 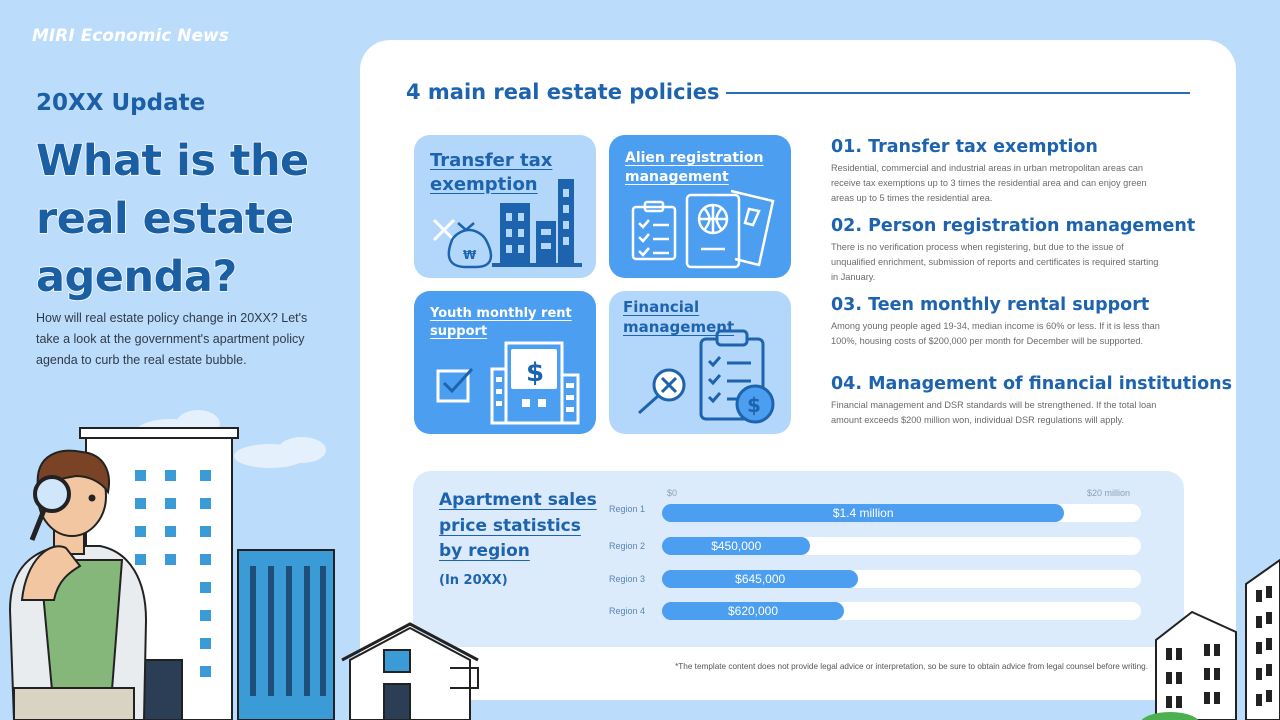 I want to click on tile-youth-rent: $ Youth monthly rent support, so click(x=505, y=362).